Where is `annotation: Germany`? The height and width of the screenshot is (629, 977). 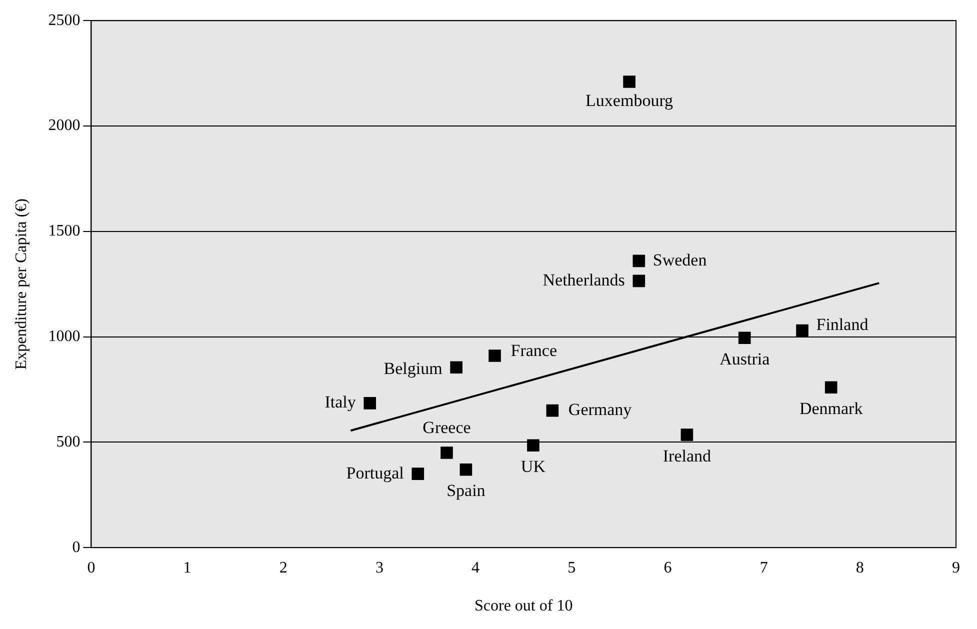
annotation: Germany is located at coordinates (600, 410).